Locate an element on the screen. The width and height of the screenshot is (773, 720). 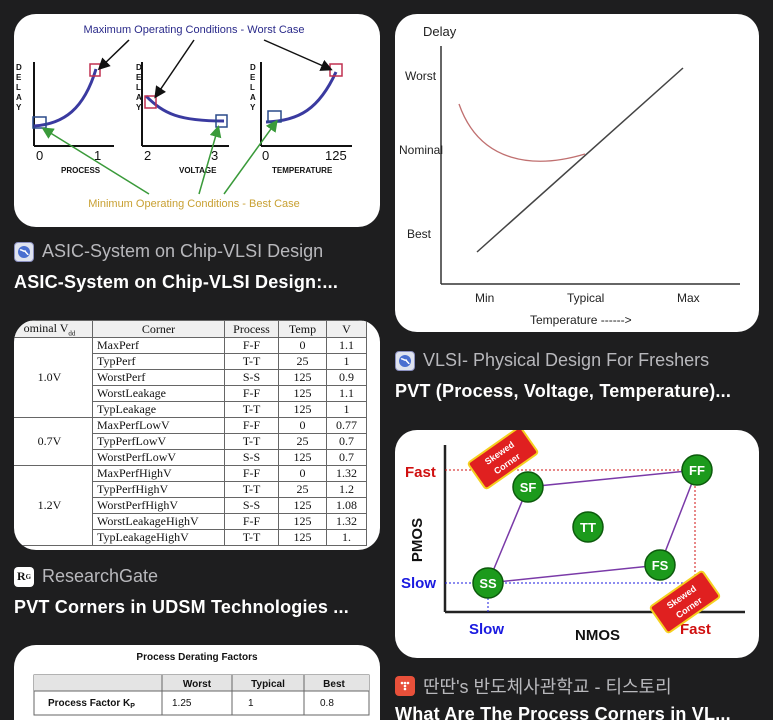
header-process: Process is located at coordinates (251, 329).